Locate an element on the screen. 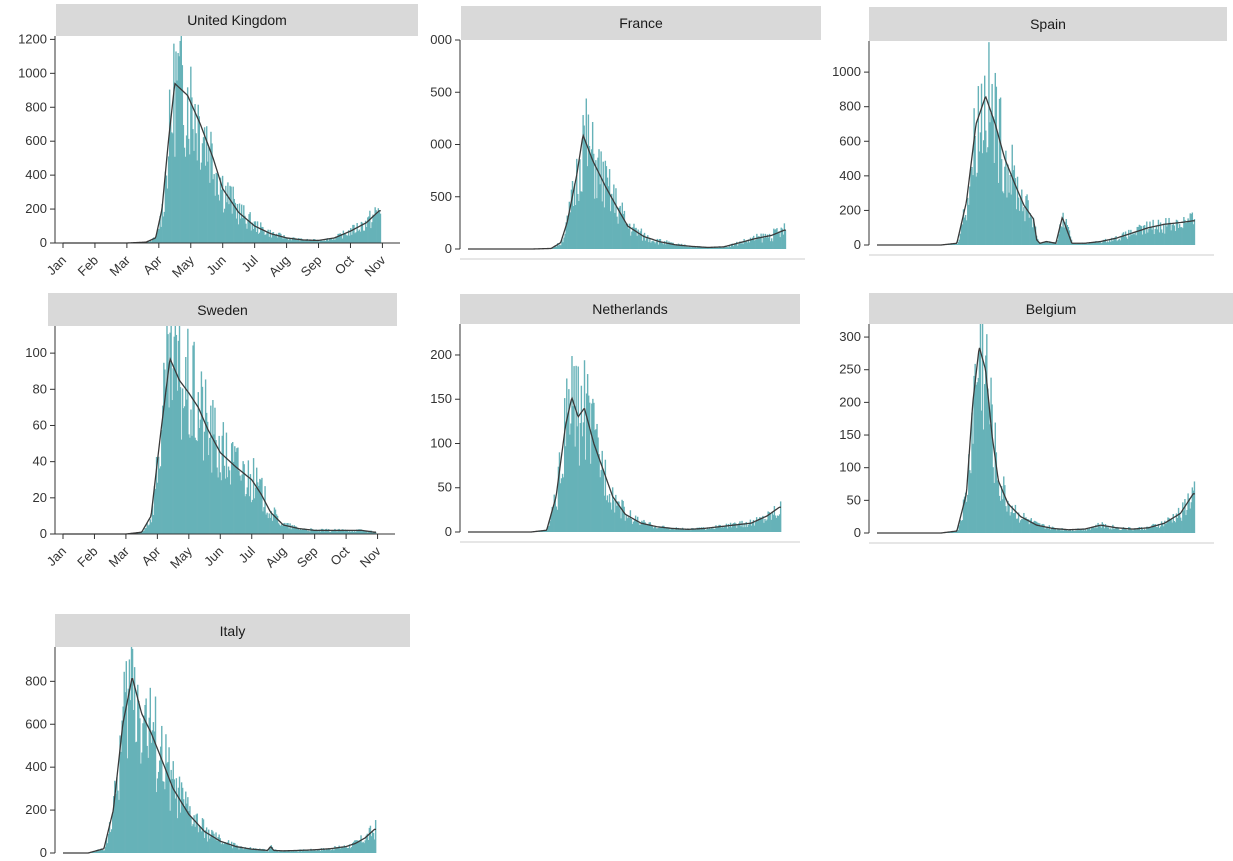 Image resolution: width=1233 pixels, height=861 pixels. y-tick-label: 1000 is located at coordinates (32, 72).